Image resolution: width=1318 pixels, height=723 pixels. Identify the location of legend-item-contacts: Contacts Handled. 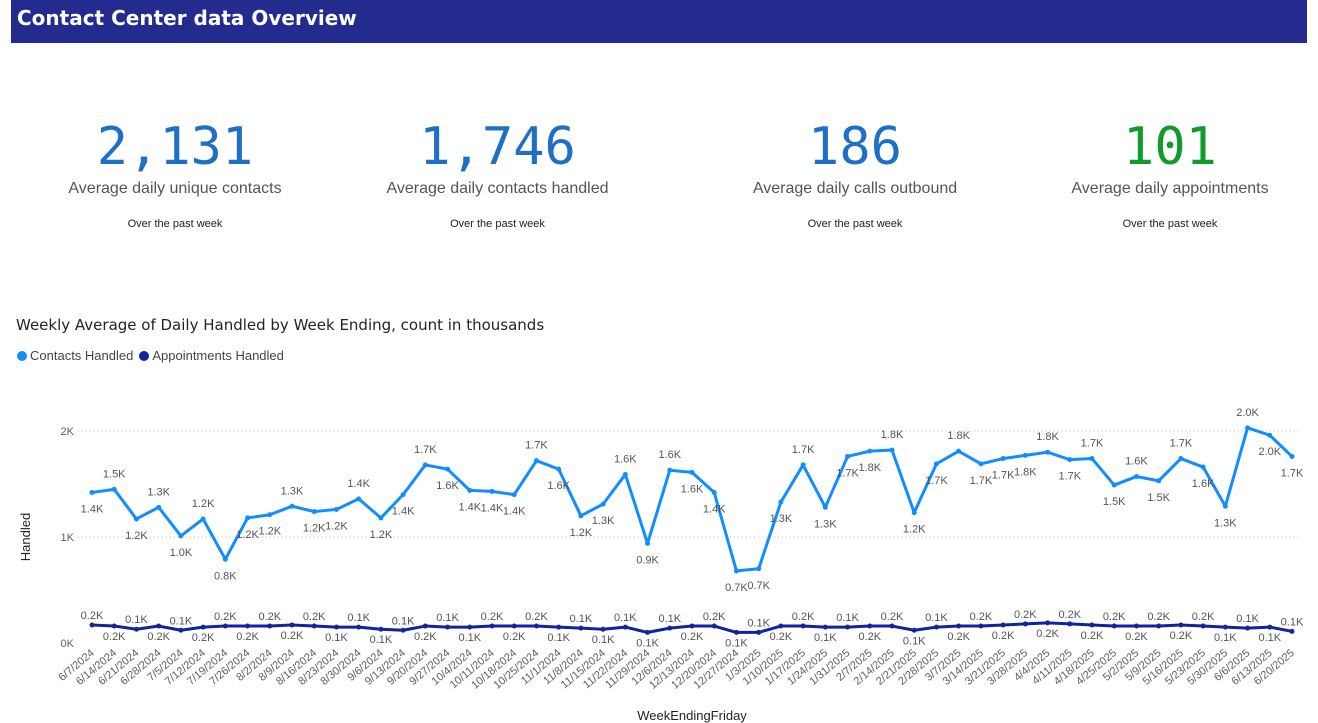
(75, 355).